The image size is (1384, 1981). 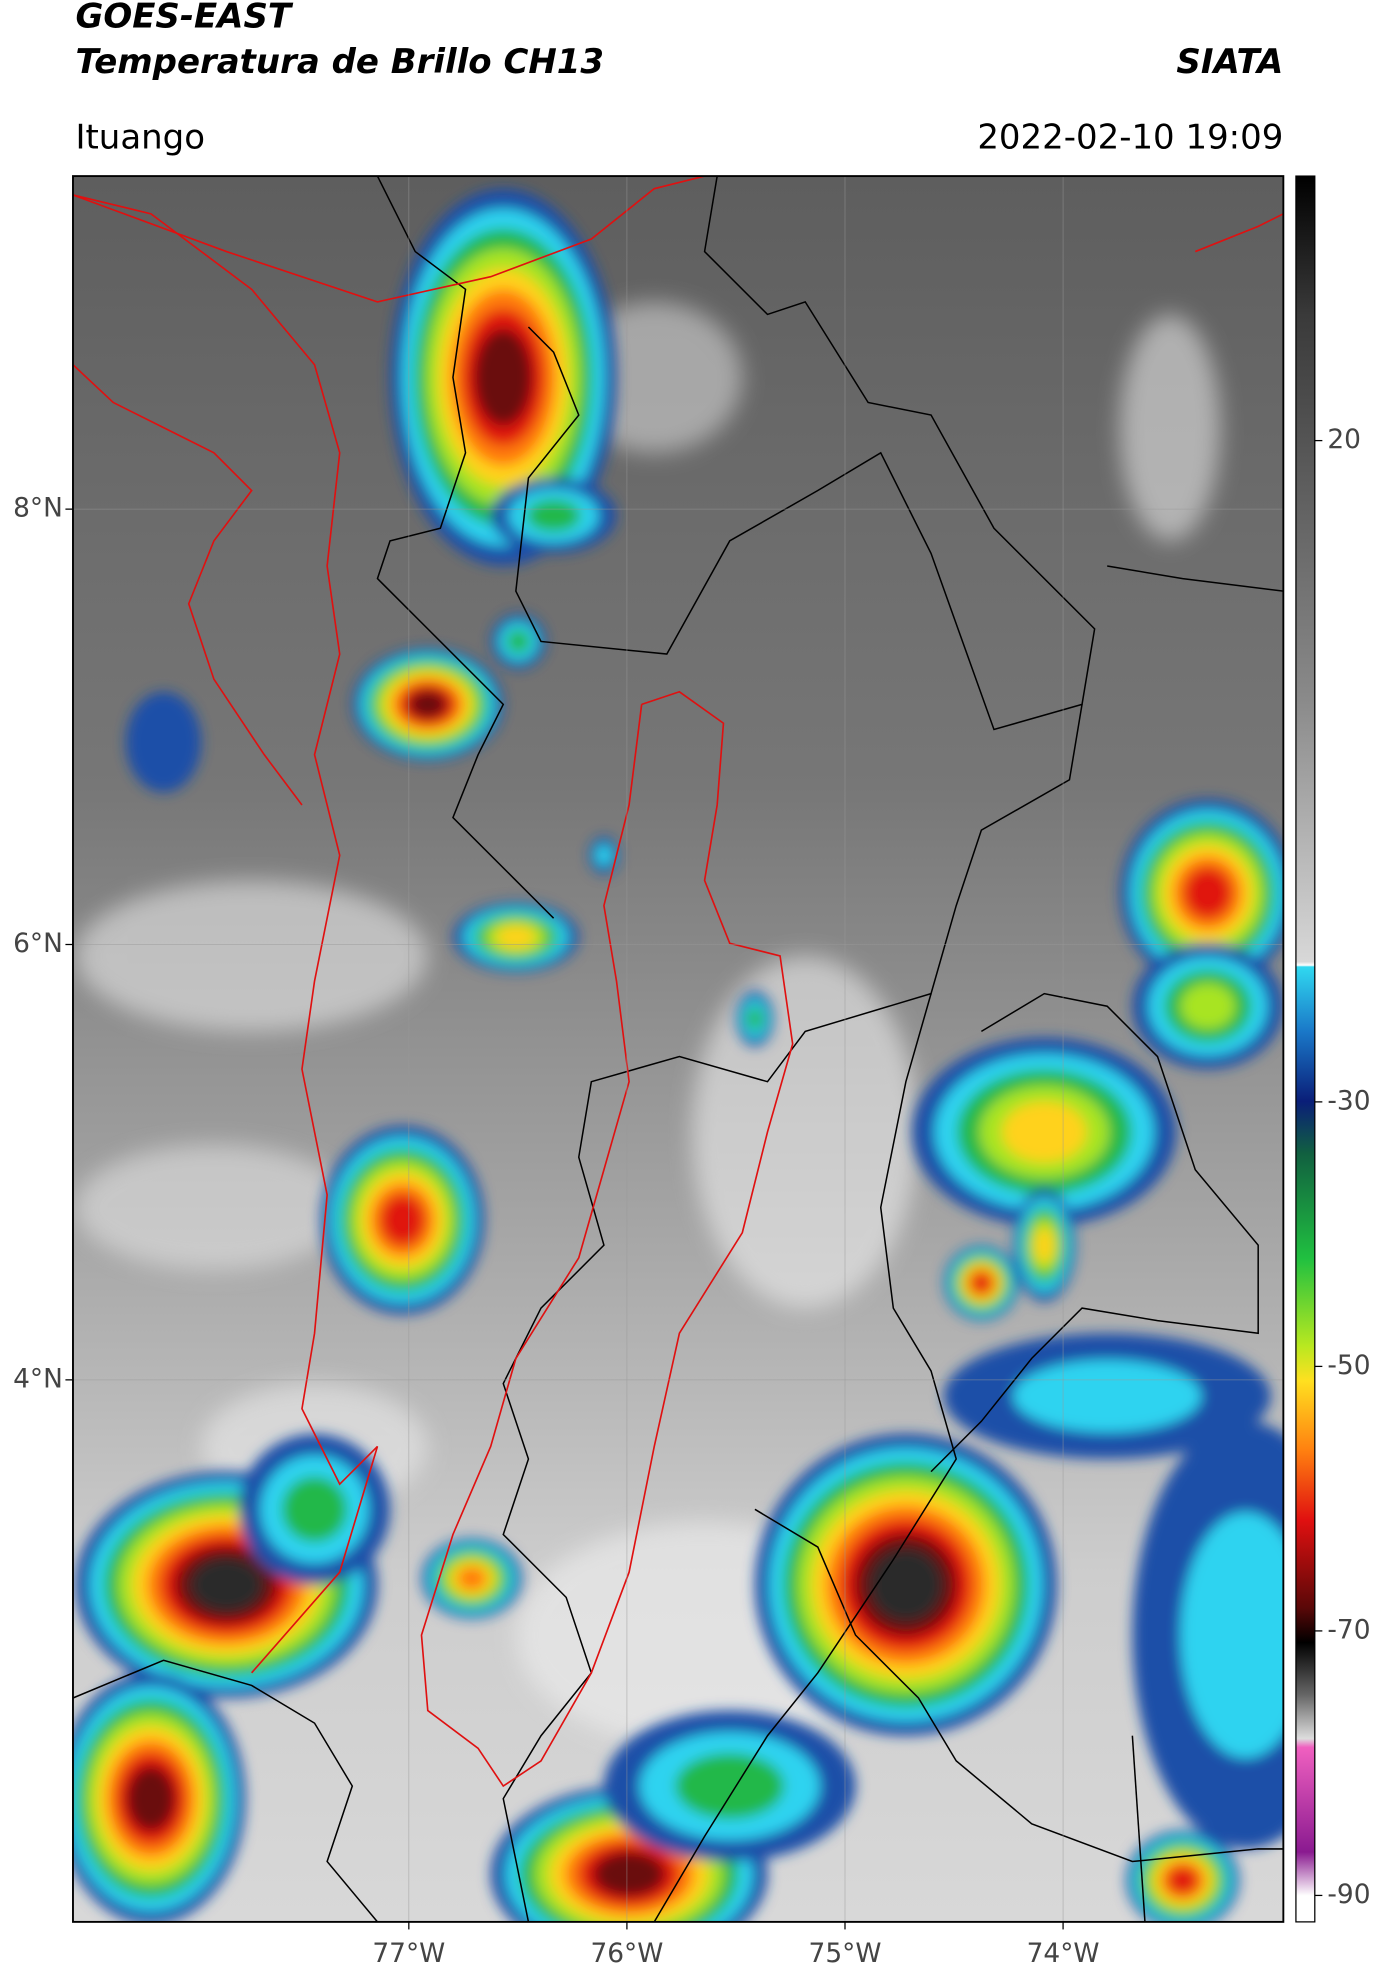 What do you see at coordinates (184, 18) in the screenshot?
I see `title: GOES-EAST` at bounding box center [184, 18].